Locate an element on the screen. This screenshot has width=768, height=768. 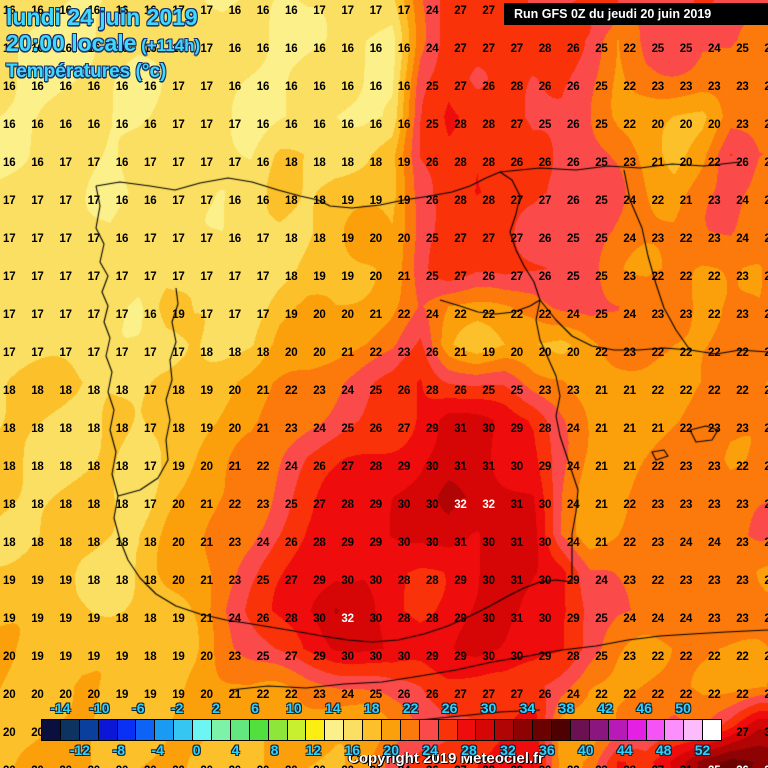
legend-tick-label: -12 is located at coordinates (80, 750).